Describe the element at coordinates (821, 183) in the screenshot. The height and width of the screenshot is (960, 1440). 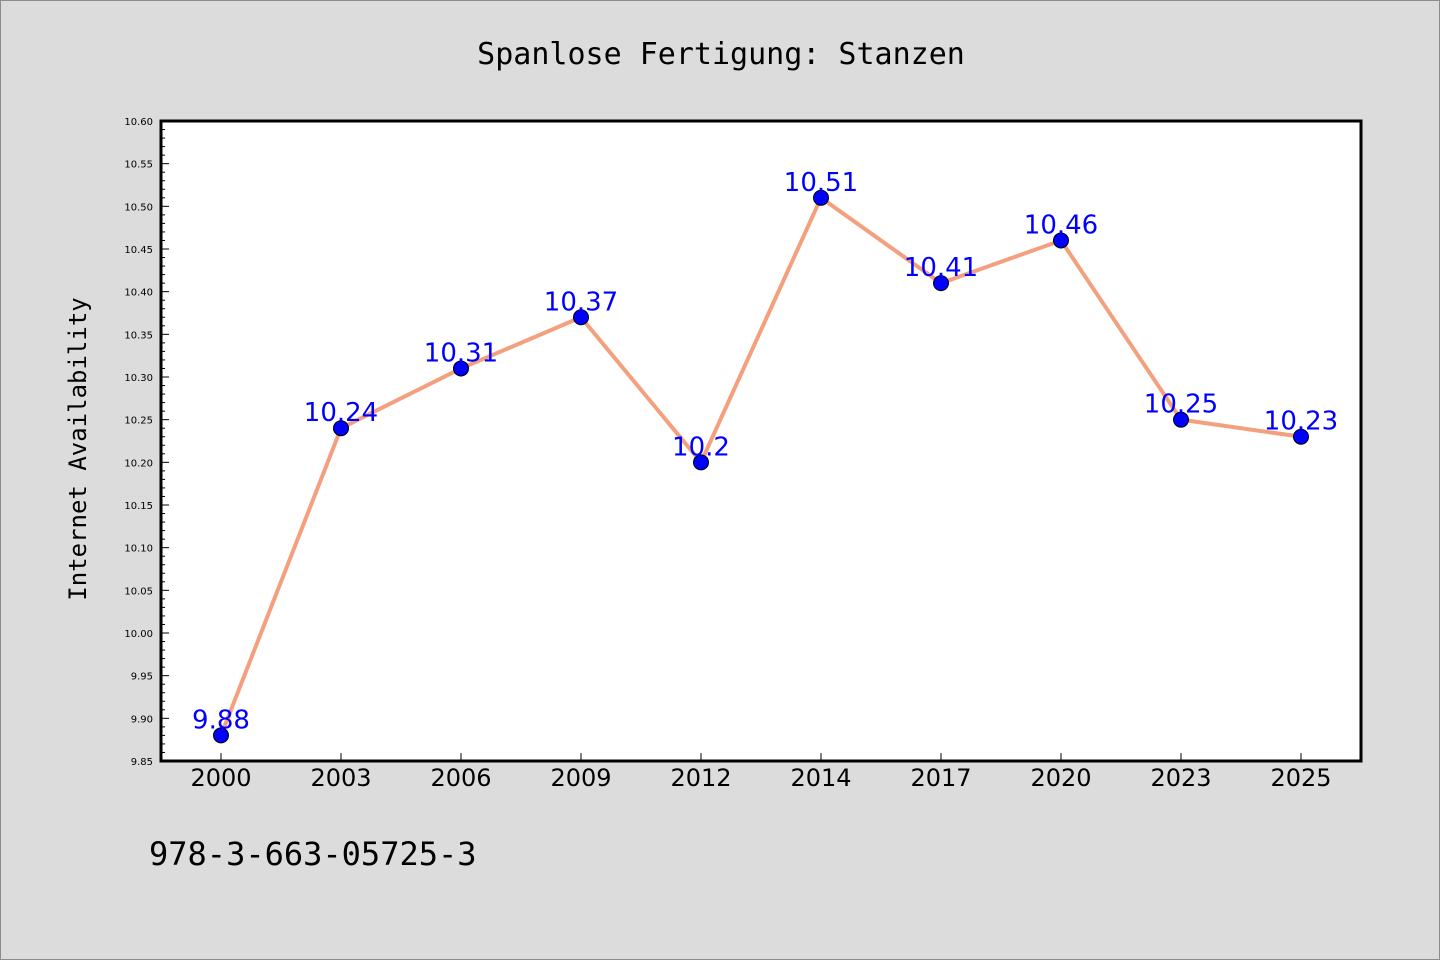
I see `data-label: 10.51` at that location.